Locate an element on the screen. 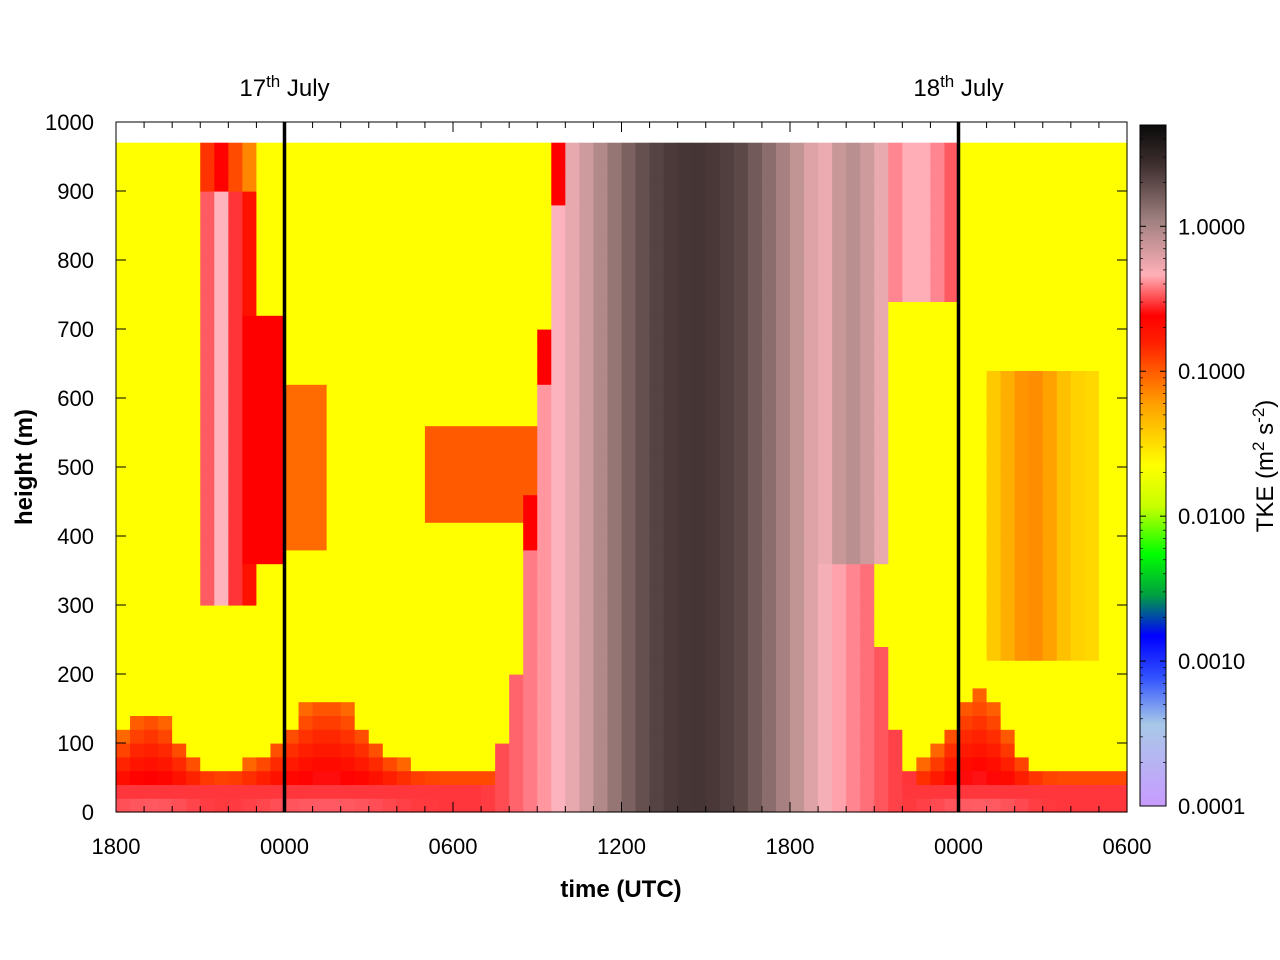  colorbar-title: TKE (m2 s-2) is located at coordinates (1264, 466).